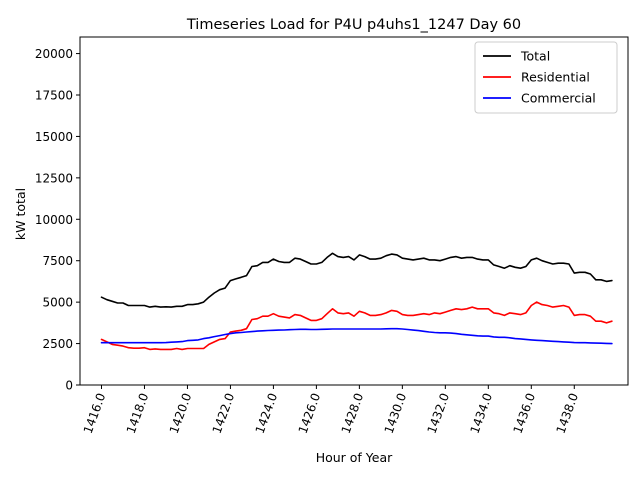 This screenshot has height=484, width=640. I want to click on legend-box, so click(546, 77).